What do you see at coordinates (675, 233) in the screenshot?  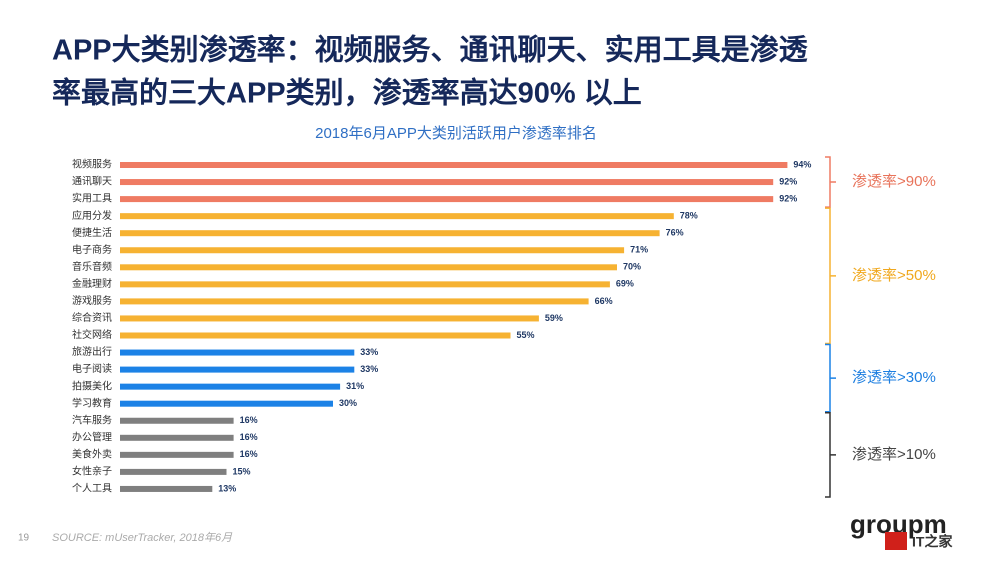 I see `value-label: 76%` at bounding box center [675, 233].